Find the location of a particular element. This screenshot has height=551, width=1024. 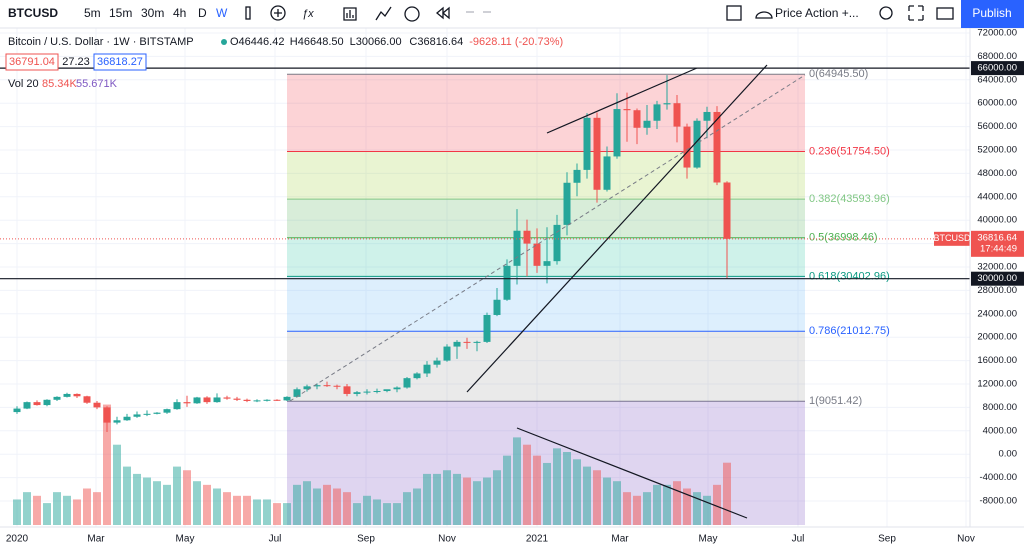

chart-icon is located at coordinates (383, 13).